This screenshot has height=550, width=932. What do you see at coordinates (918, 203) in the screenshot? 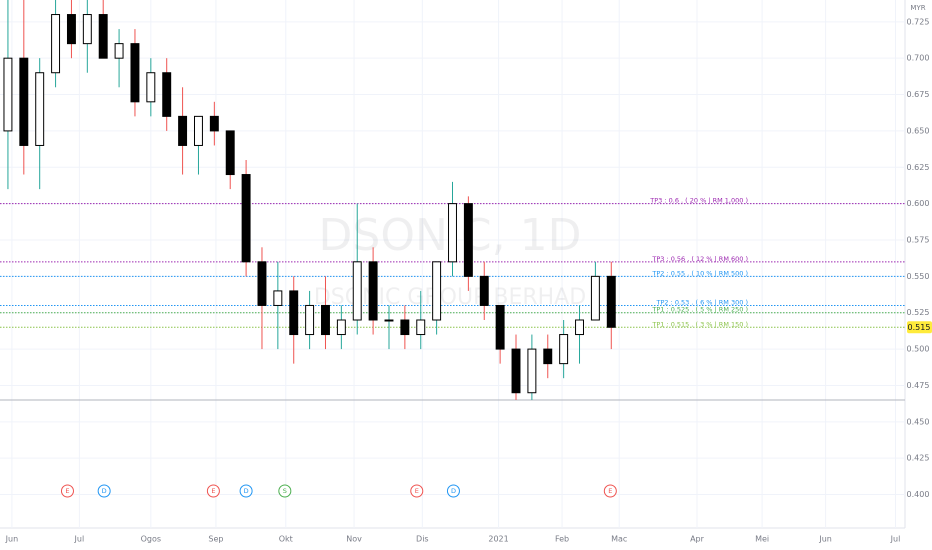
I see `y-tick-label: 0.600` at bounding box center [918, 203].